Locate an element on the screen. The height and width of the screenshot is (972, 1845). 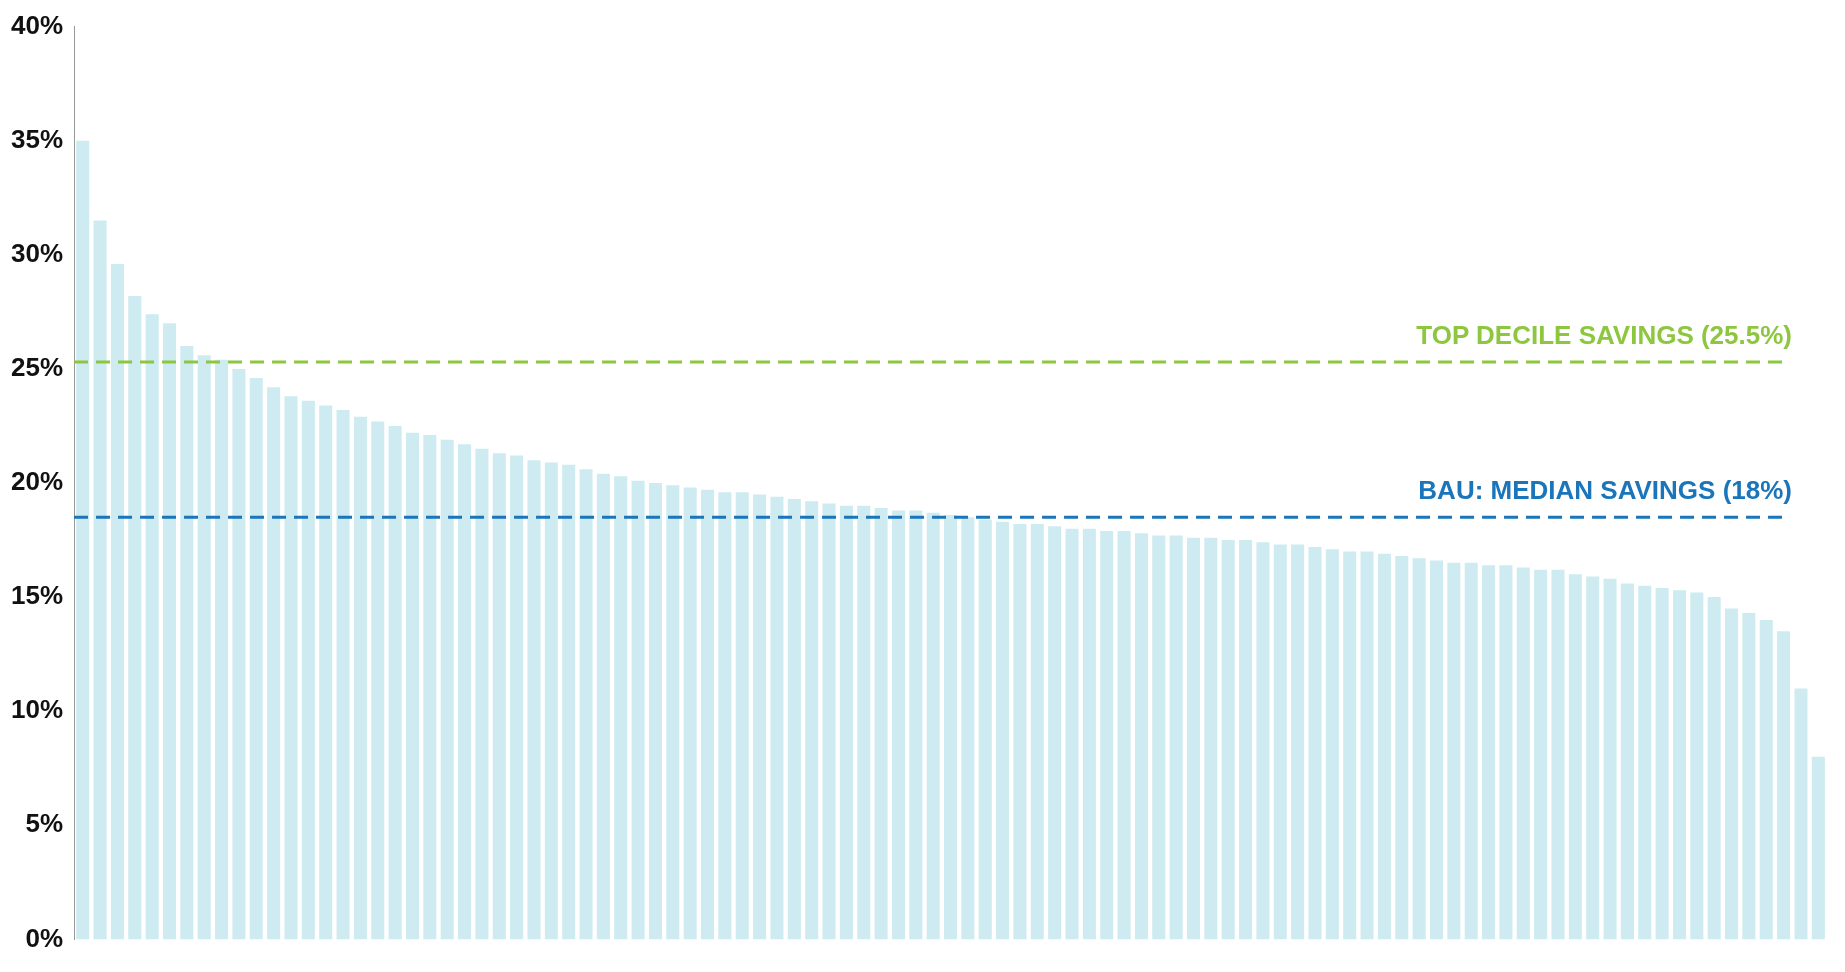
y-tick-label: 35% is located at coordinates (37, 138).